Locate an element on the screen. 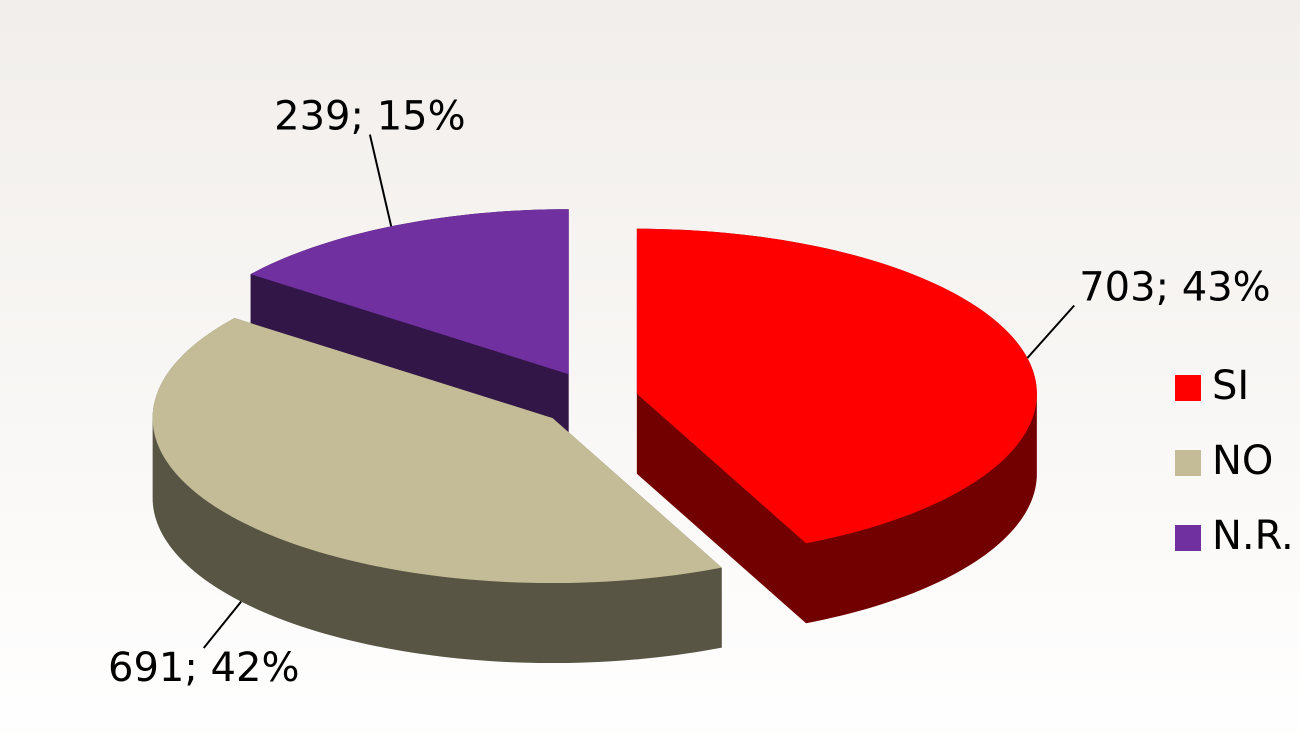 Image resolution: width=1300 pixels, height=750 pixels. legend-label: SI is located at coordinates (1230, 386).